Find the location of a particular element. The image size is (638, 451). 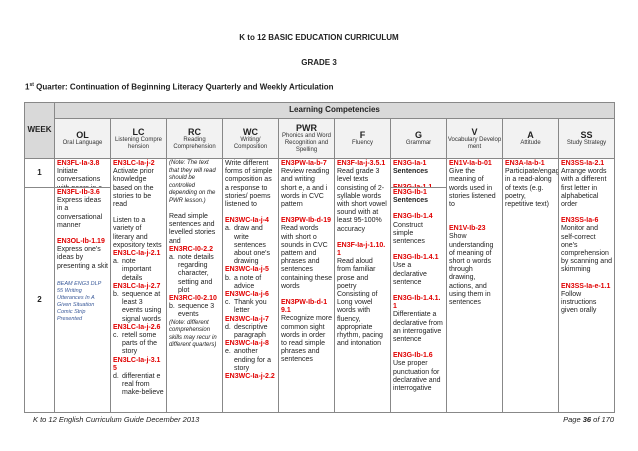

column-name: Writing/ Composition is located at coordinates (250, 143).